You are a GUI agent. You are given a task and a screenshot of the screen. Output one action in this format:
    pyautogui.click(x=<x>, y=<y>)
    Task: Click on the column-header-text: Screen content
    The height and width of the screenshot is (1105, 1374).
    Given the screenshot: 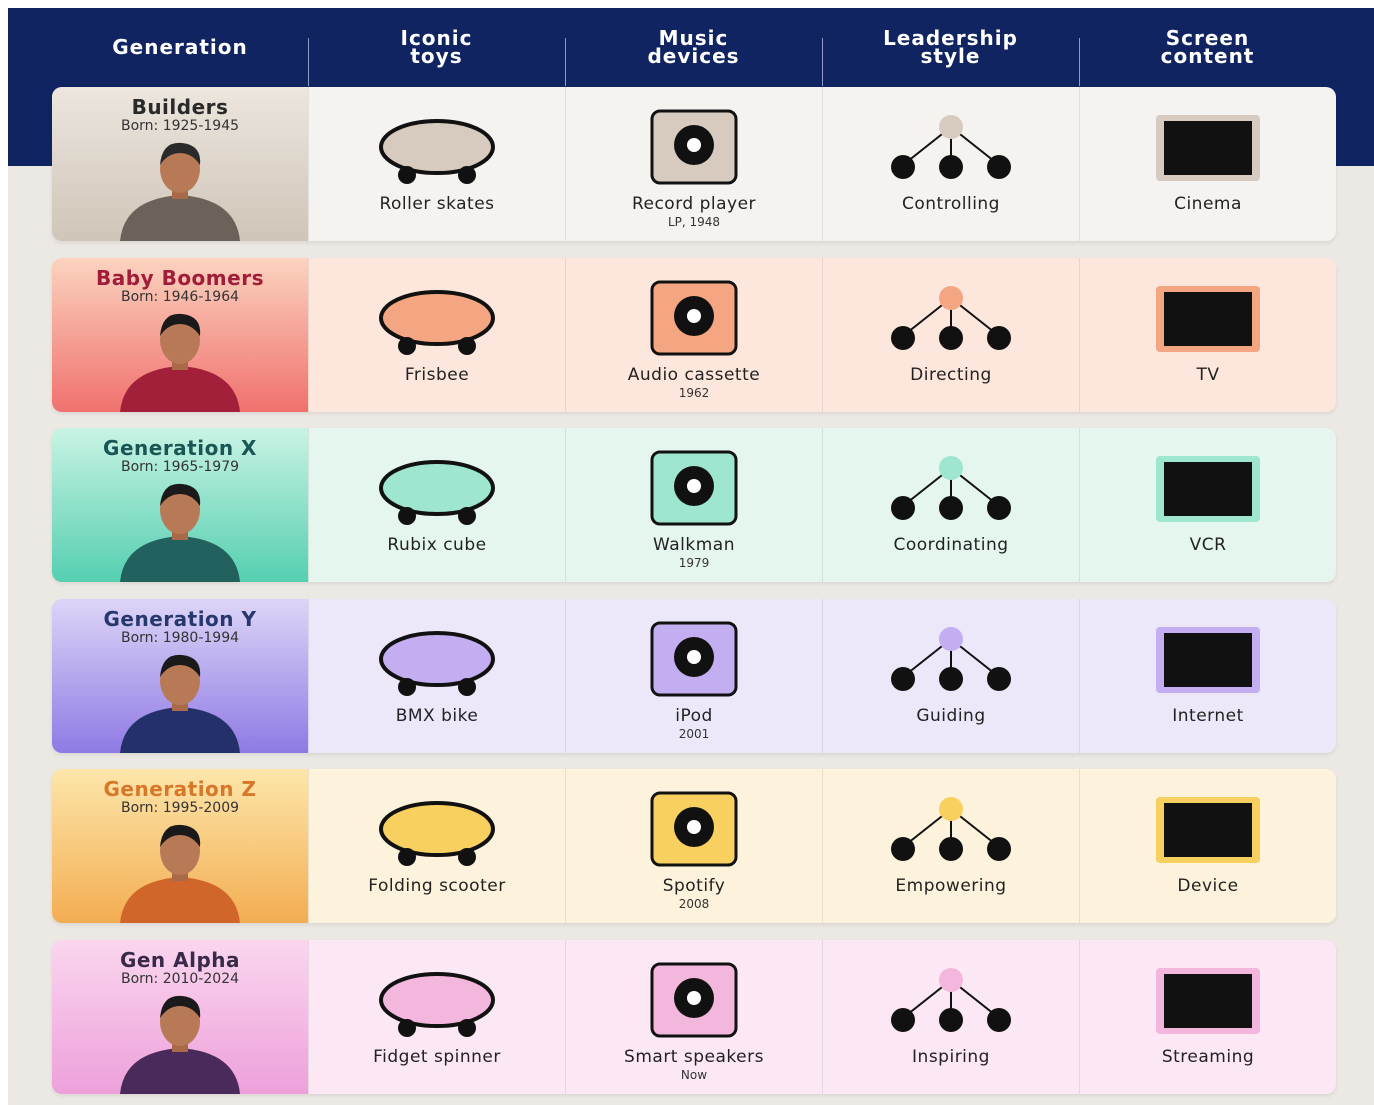 What is the action you would take?
    pyautogui.click(x=1207, y=47)
    